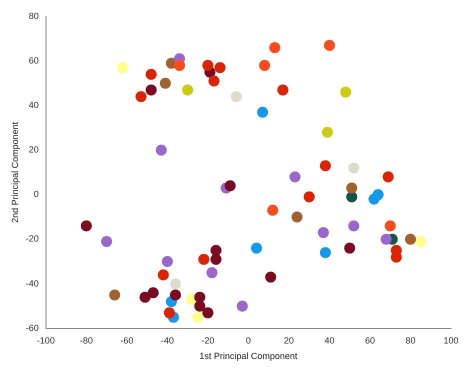 The width and height of the screenshot is (471, 372). I want to click on y-tick-label: 40, so click(33, 105).